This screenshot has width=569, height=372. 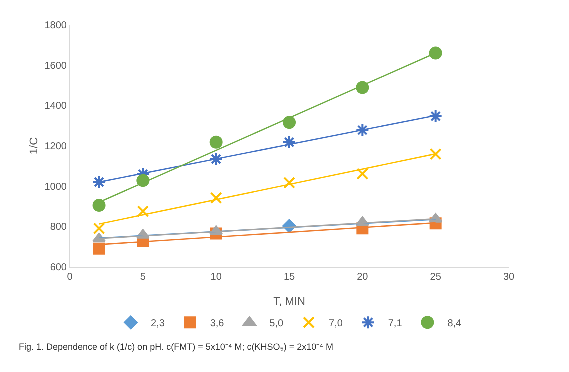 I want to click on y-tick-label: 800, so click(x=59, y=228).